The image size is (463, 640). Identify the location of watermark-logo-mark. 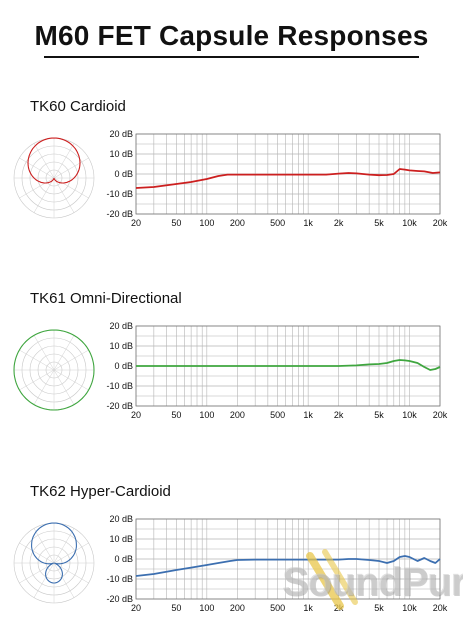
(332, 579).